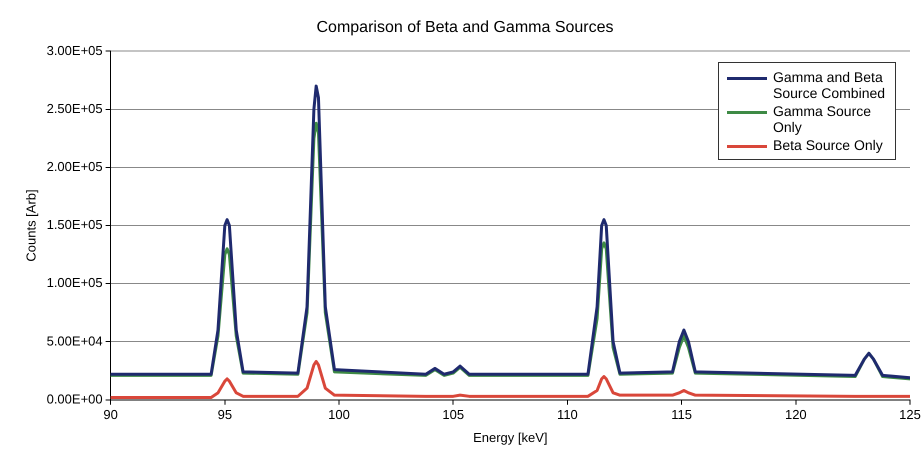 The height and width of the screenshot is (462, 924). Describe the element at coordinates (829, 85) in the screenshot. I see `legend-label: Gamma and Beta Source Combined` at that location.